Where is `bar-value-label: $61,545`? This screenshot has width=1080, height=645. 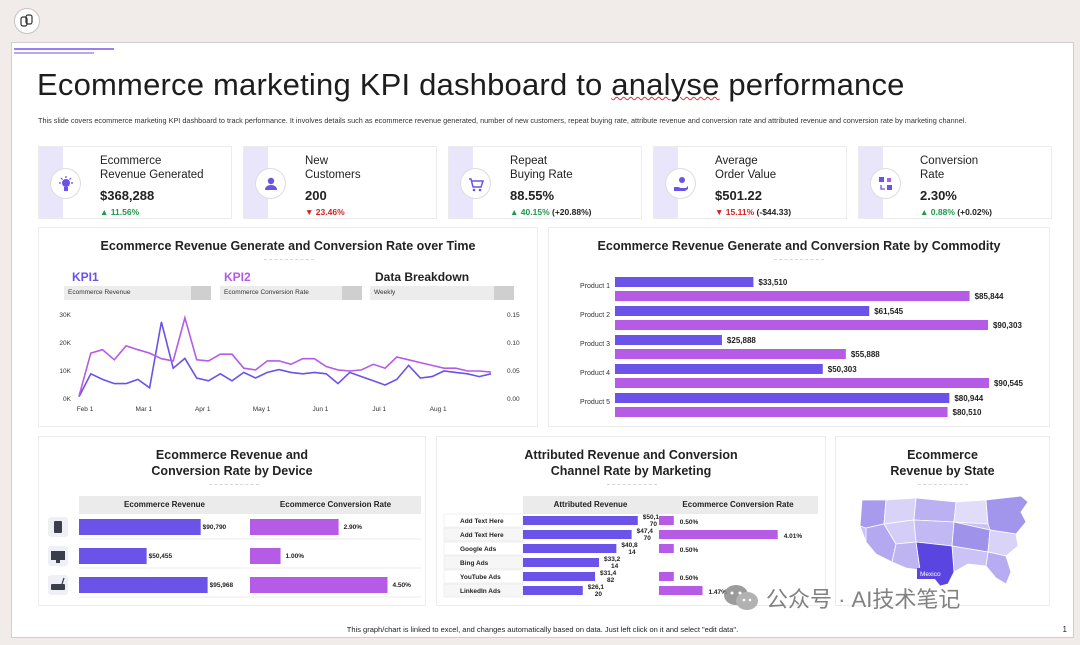
bar-value-label: $61,545 is located at coordinates (888, 311).